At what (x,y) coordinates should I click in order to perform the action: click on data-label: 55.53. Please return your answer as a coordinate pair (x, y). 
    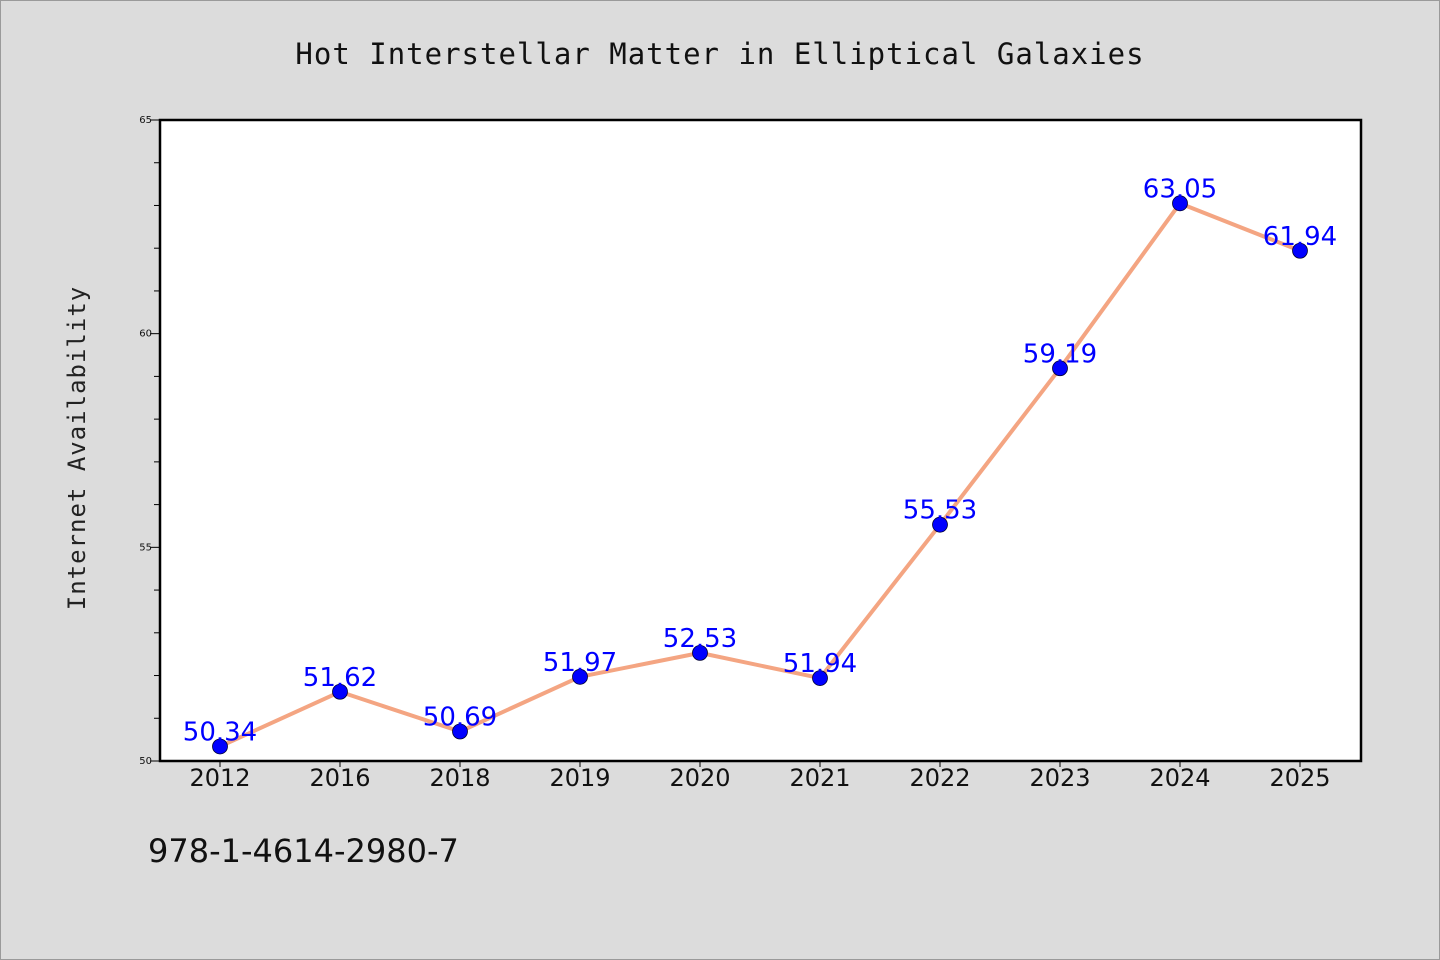
    Looking at the image, I should click on (940, 511).